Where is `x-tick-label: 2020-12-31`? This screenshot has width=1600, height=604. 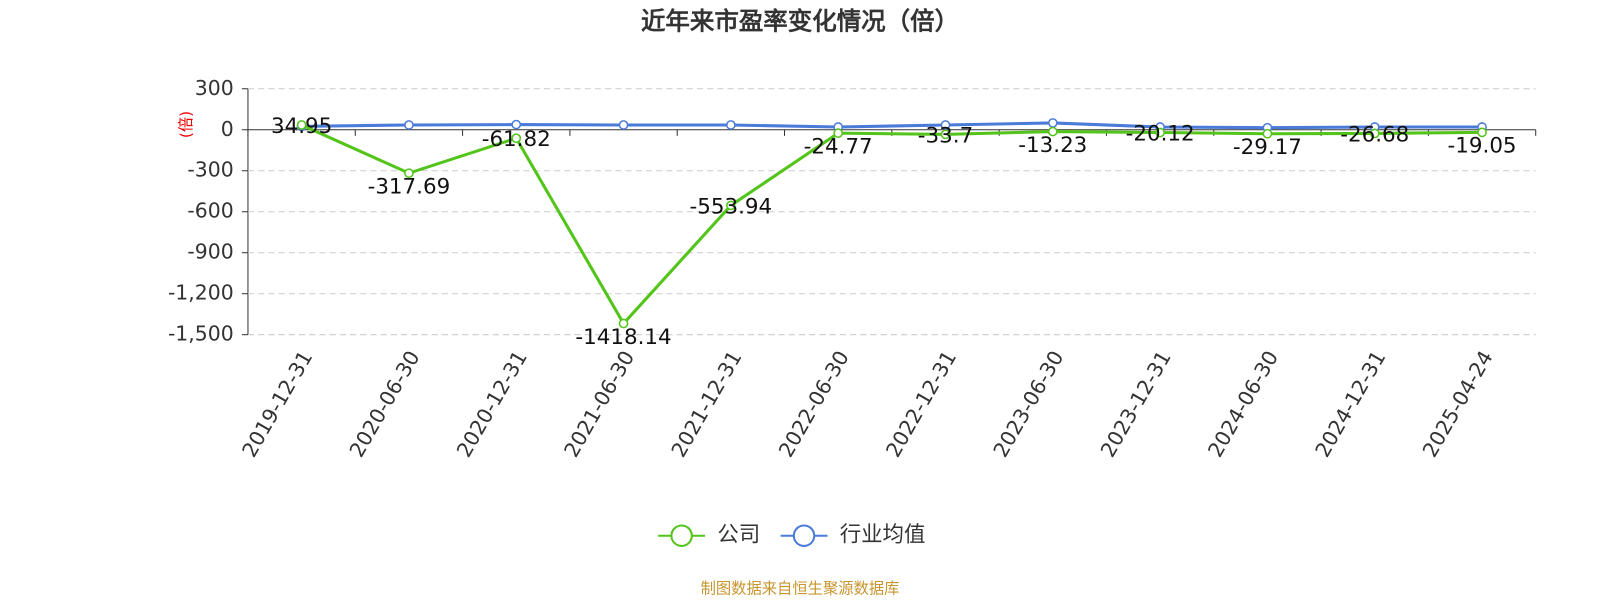
x-tick-label: 2020-12-31 is located at coordinates (492, 404).